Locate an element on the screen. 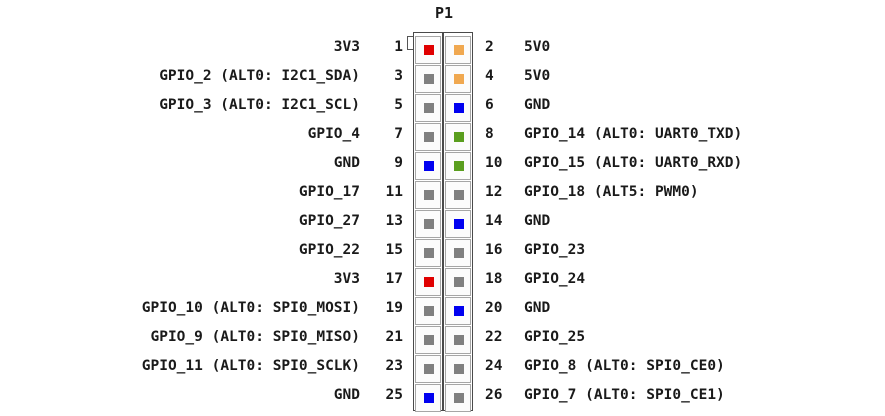 The height and width of the screenshot is (416, 885). pin-25-label: GND is located at coordinates (346, 395).